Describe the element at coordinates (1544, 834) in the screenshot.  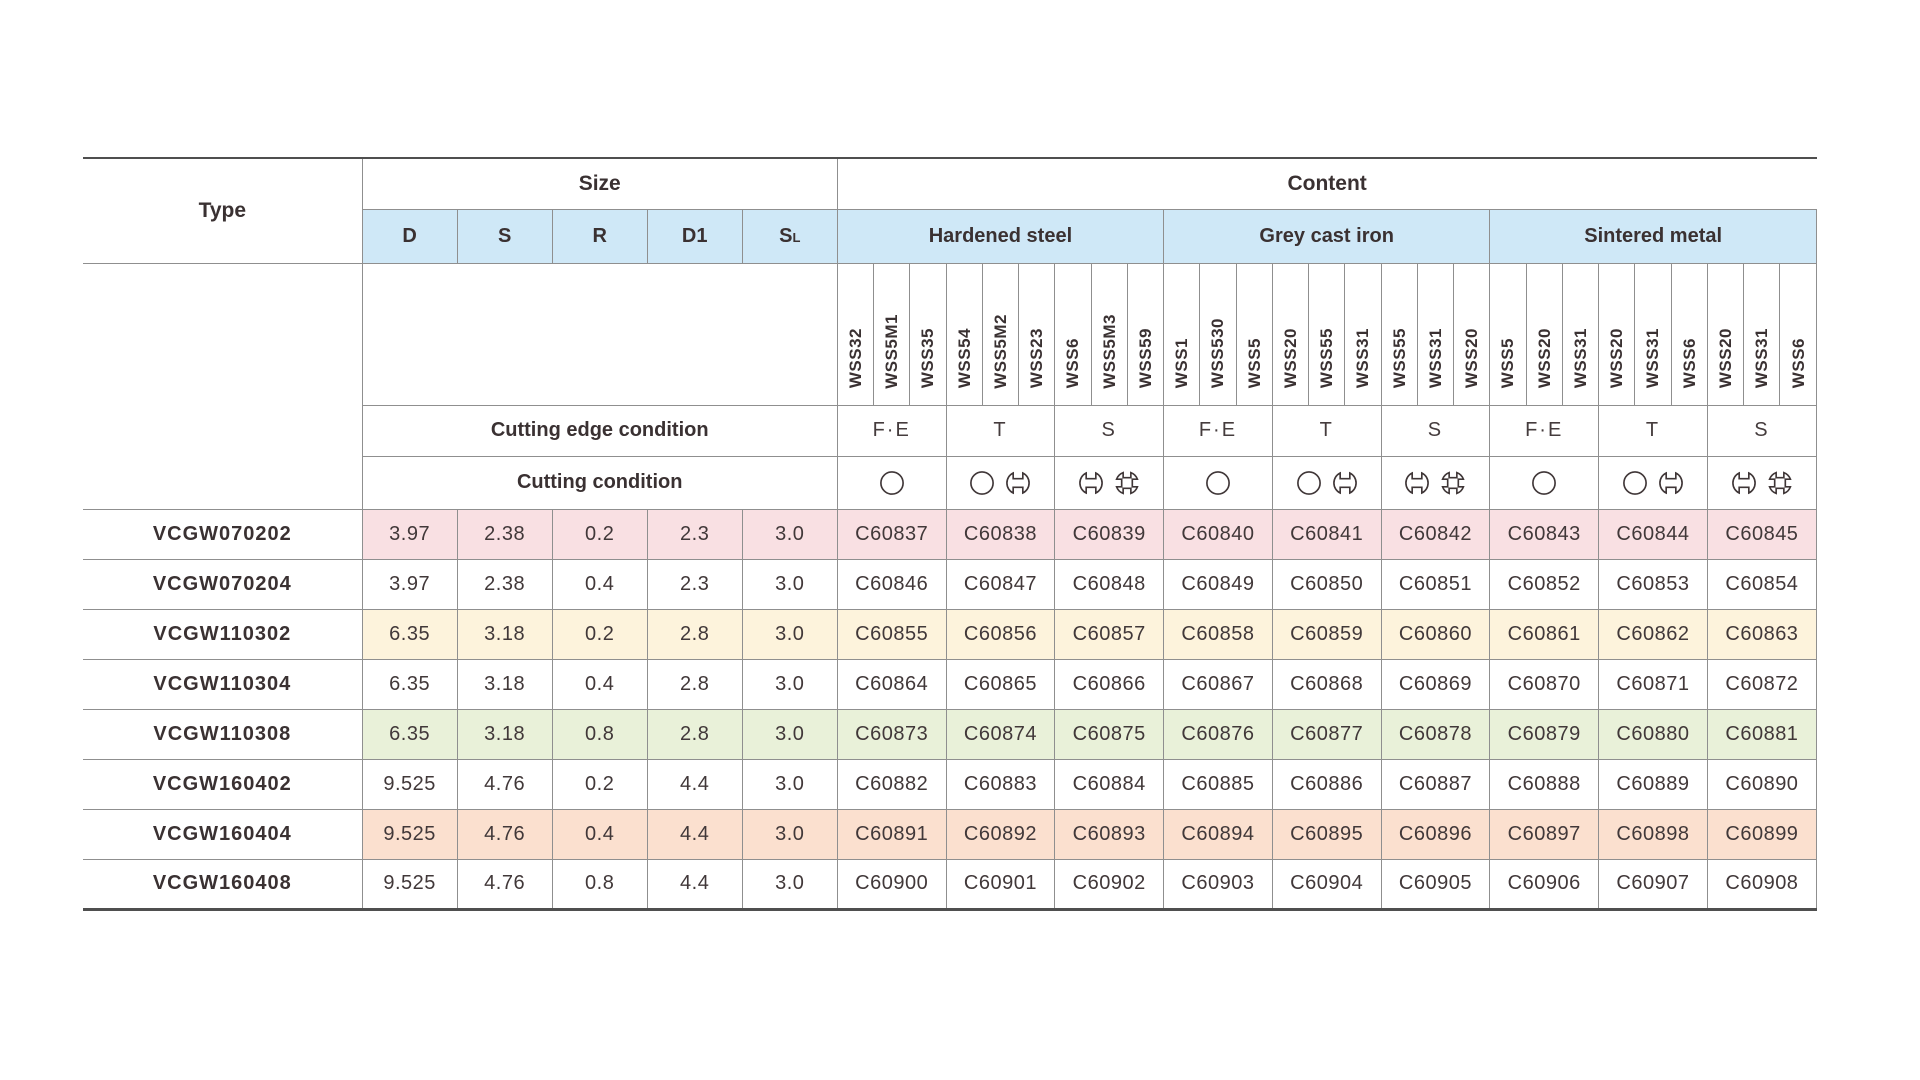
I see `code-cell: C60897` at that location.